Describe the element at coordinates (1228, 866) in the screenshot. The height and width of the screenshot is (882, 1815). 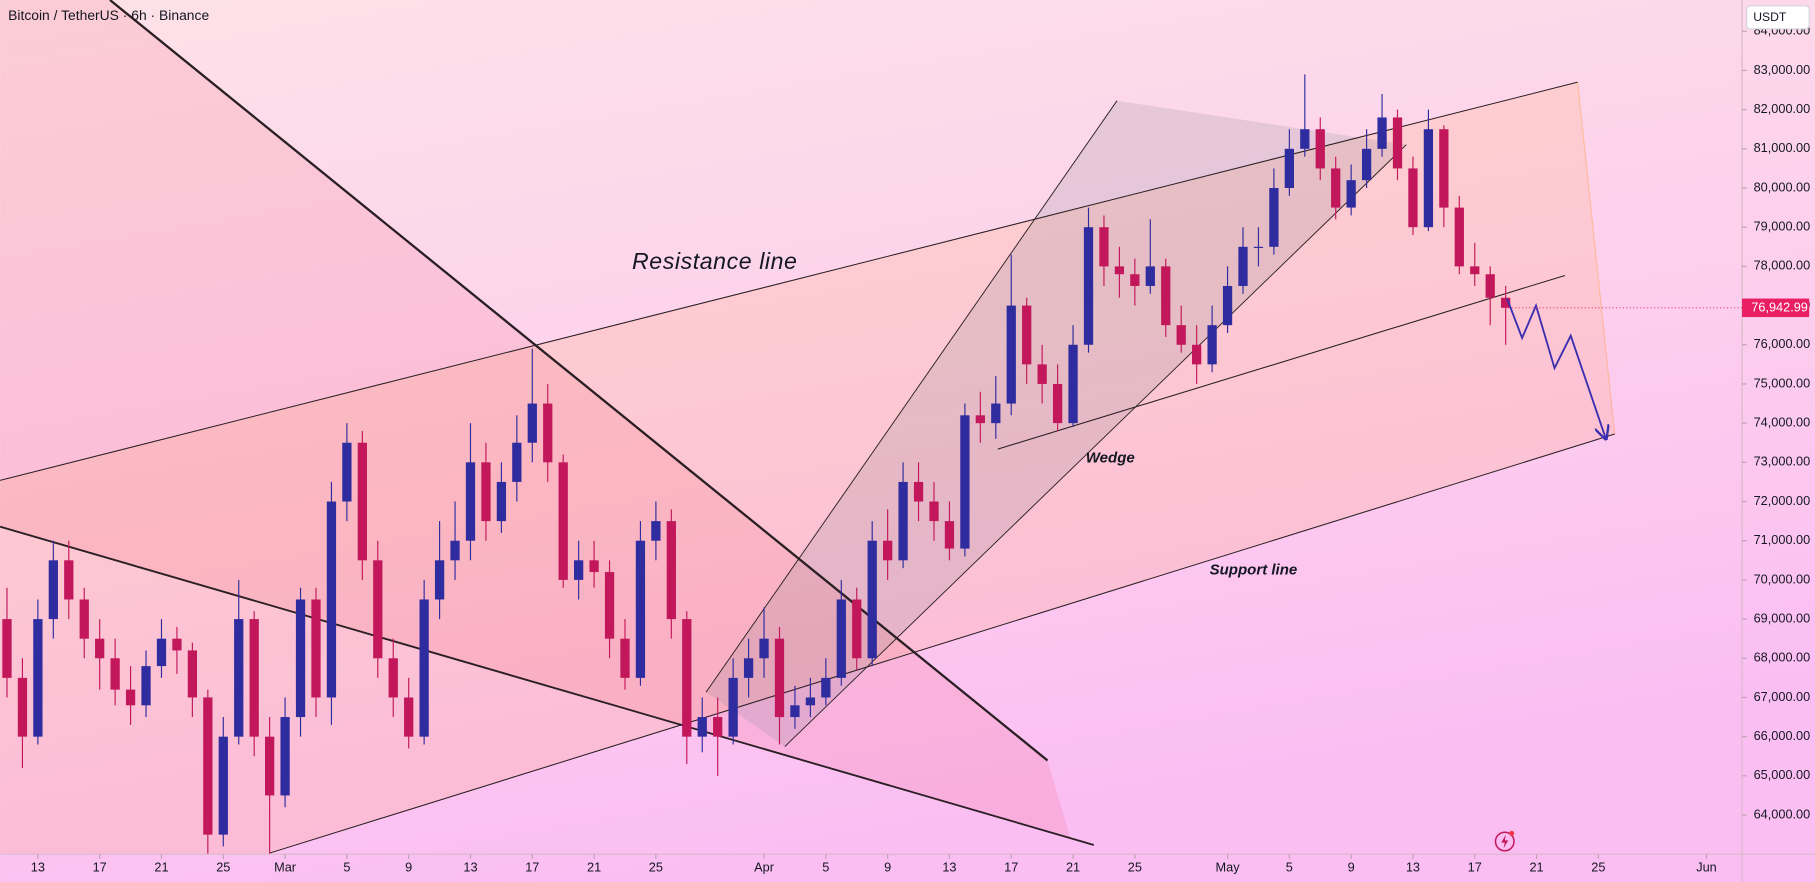
I see `x-tick-label: May` at that location.